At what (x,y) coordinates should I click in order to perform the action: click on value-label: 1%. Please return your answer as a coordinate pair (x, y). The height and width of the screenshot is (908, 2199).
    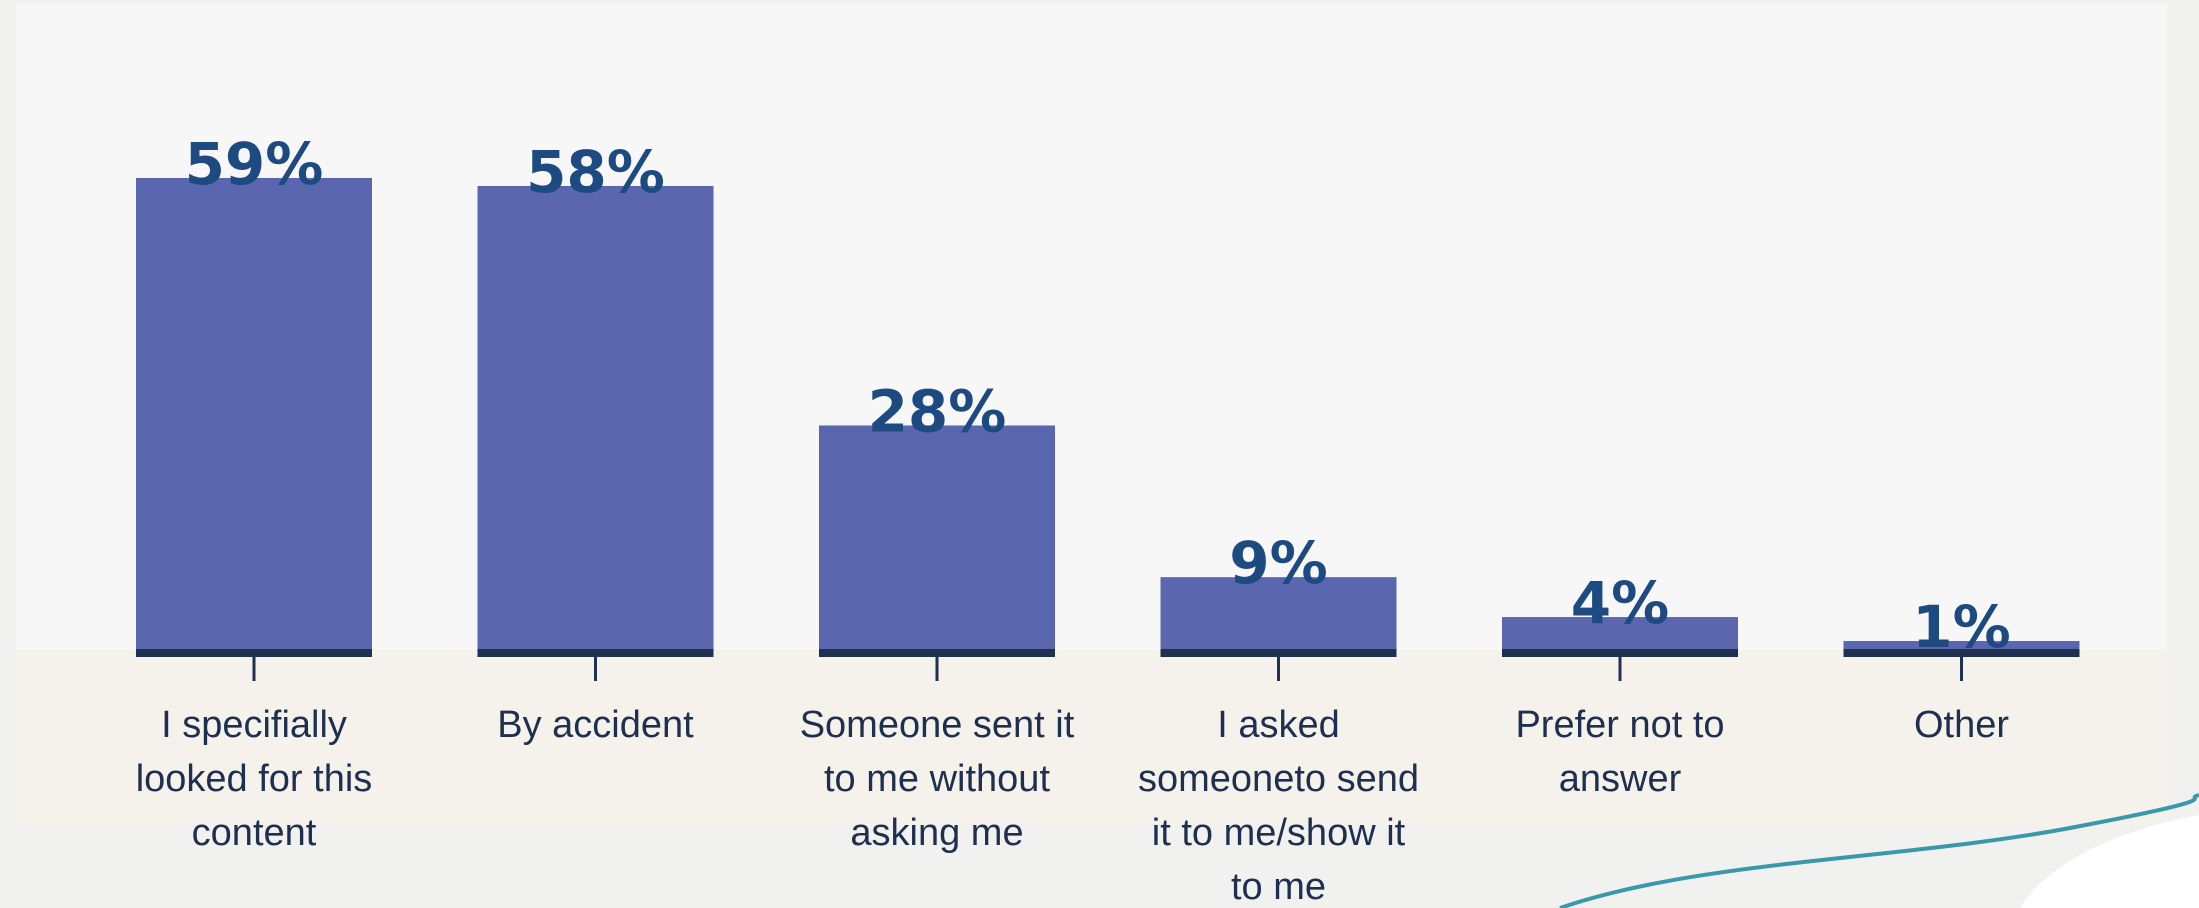
    Looking at the image, I should click on (1961, 627).